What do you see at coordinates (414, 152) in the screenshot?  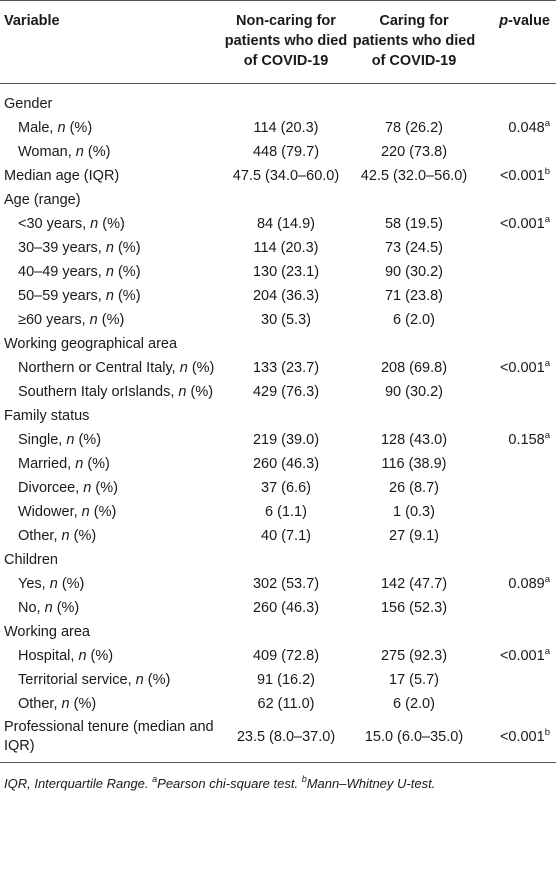 I see `caring-value: 220 (73.8)` at bounding box center [414, 152].